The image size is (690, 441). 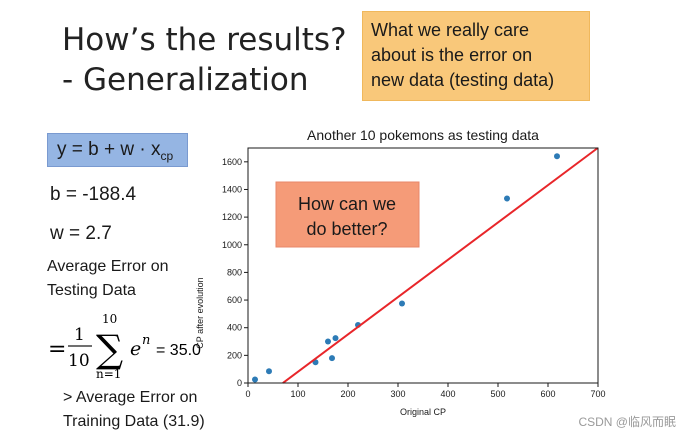 I want to click on model-formula: y = b + w · xcp, so click(x=117, y=150).